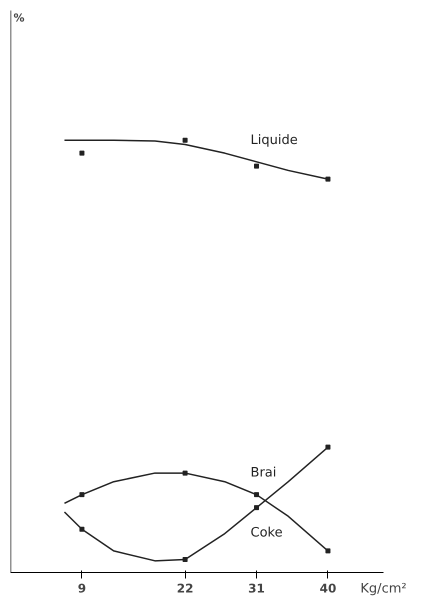  I want to click on series-label: Coke, so click(266, 533).